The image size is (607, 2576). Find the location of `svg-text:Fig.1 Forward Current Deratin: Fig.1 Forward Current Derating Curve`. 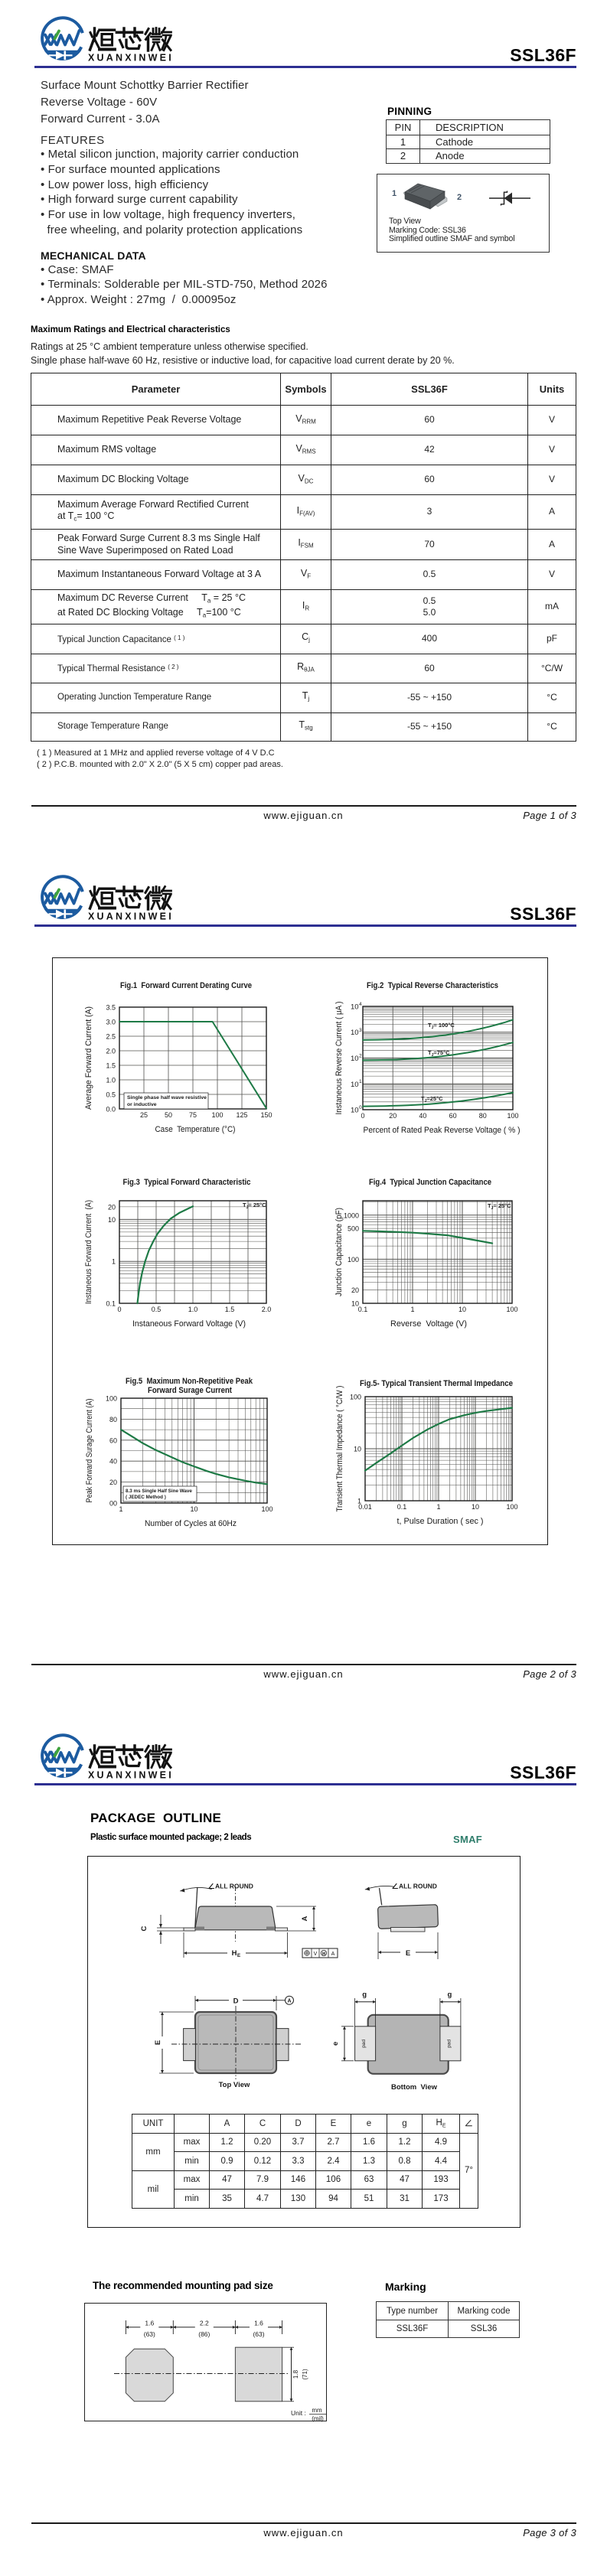

svg-text:Fig.1 Forward Current Deratin: Fig.1 Forward Current Derating Curve is located at coordinates (186, 986).